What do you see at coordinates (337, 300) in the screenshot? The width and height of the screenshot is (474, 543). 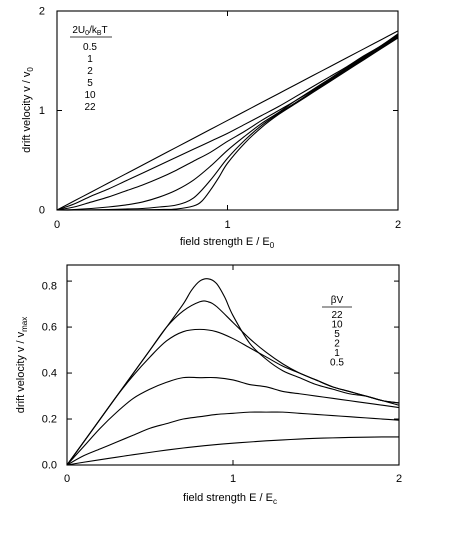 I see `bottom-legend-title: βV` at bounding box center [337, 300].